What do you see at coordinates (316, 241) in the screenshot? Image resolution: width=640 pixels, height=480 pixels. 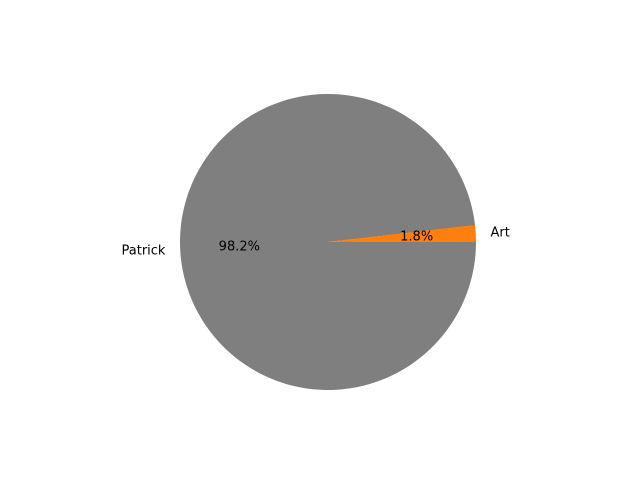 I see `pie-labels: Art 1.8% Patrick 98.2%` at bounding box center [316, 241].